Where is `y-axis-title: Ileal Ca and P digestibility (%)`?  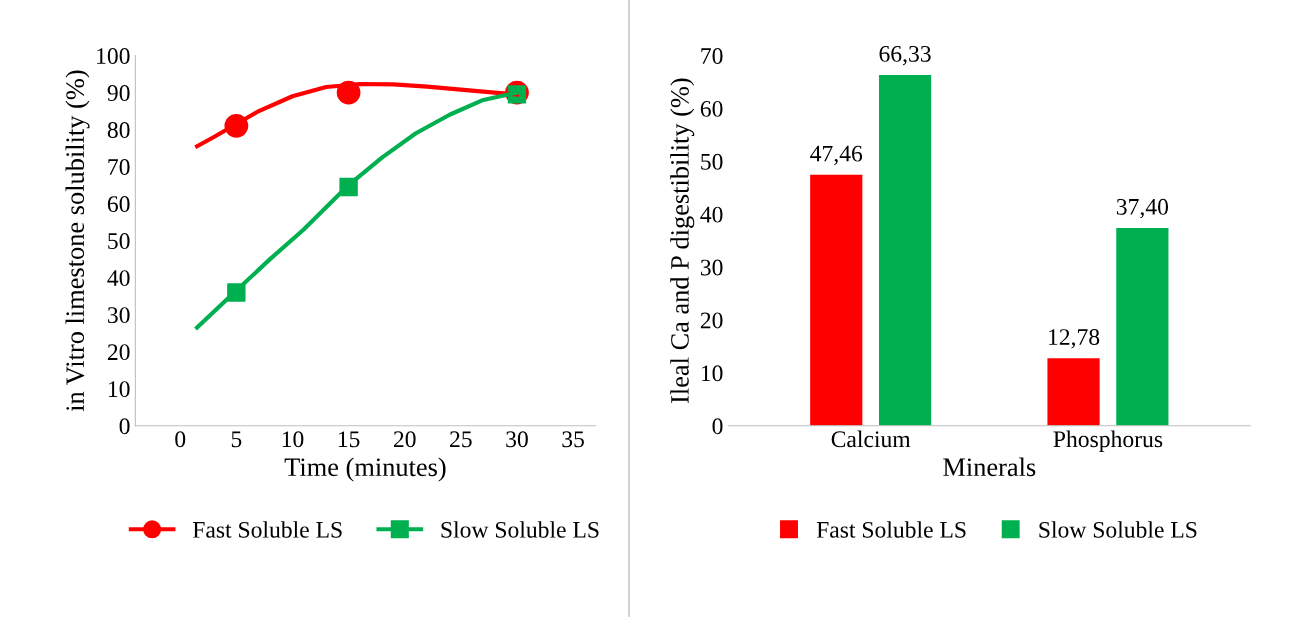 y-axis-title: Ileal Ca and P digestibility (%) is located at coordinates (682, 240).